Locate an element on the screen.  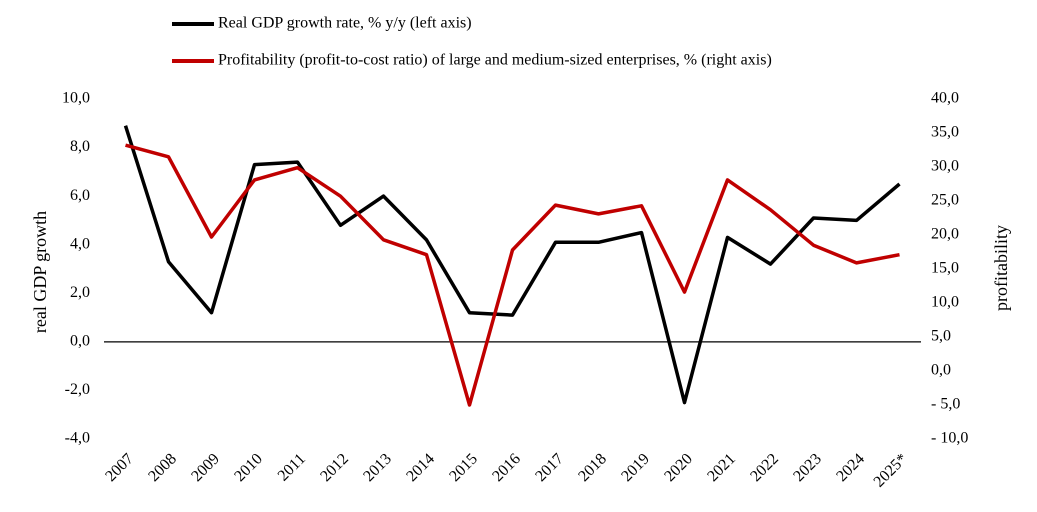
x-tick-label: 2021 is located at coordinates (721, 467).